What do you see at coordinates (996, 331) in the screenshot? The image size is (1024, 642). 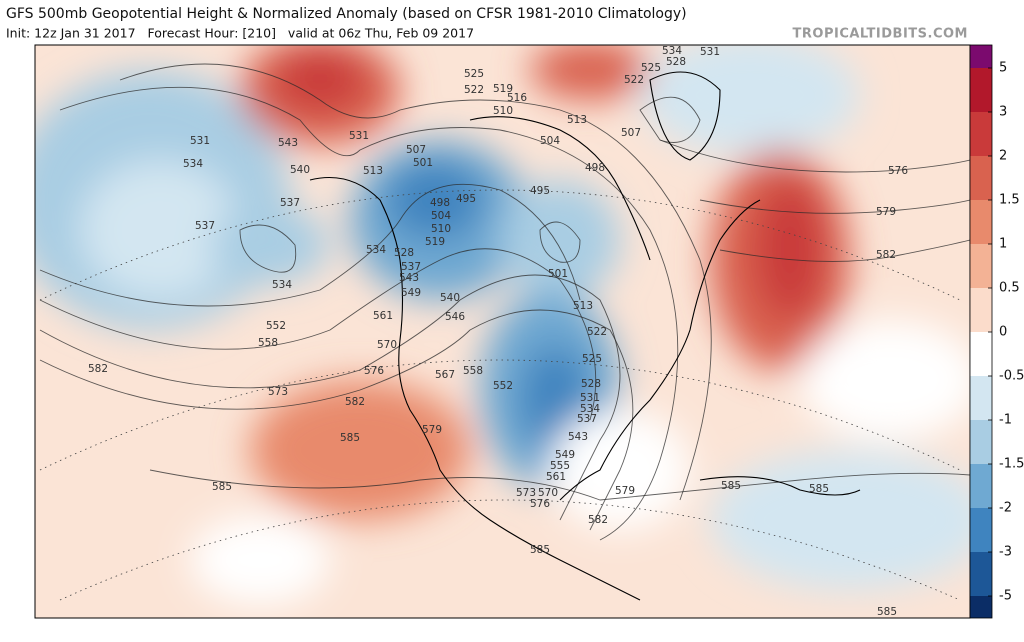 I see `colorbar: 5 3 2 1.5 1 0.5 0 -0.5 -1 -1.5 -2 -3 -5` at bounding box center [996, 331].